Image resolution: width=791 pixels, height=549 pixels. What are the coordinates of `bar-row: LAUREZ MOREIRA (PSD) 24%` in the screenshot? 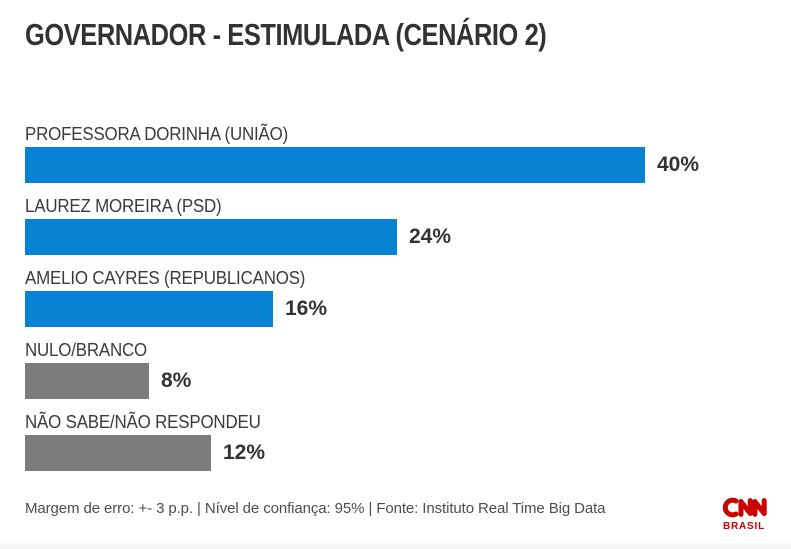 It's located at (408, 225).